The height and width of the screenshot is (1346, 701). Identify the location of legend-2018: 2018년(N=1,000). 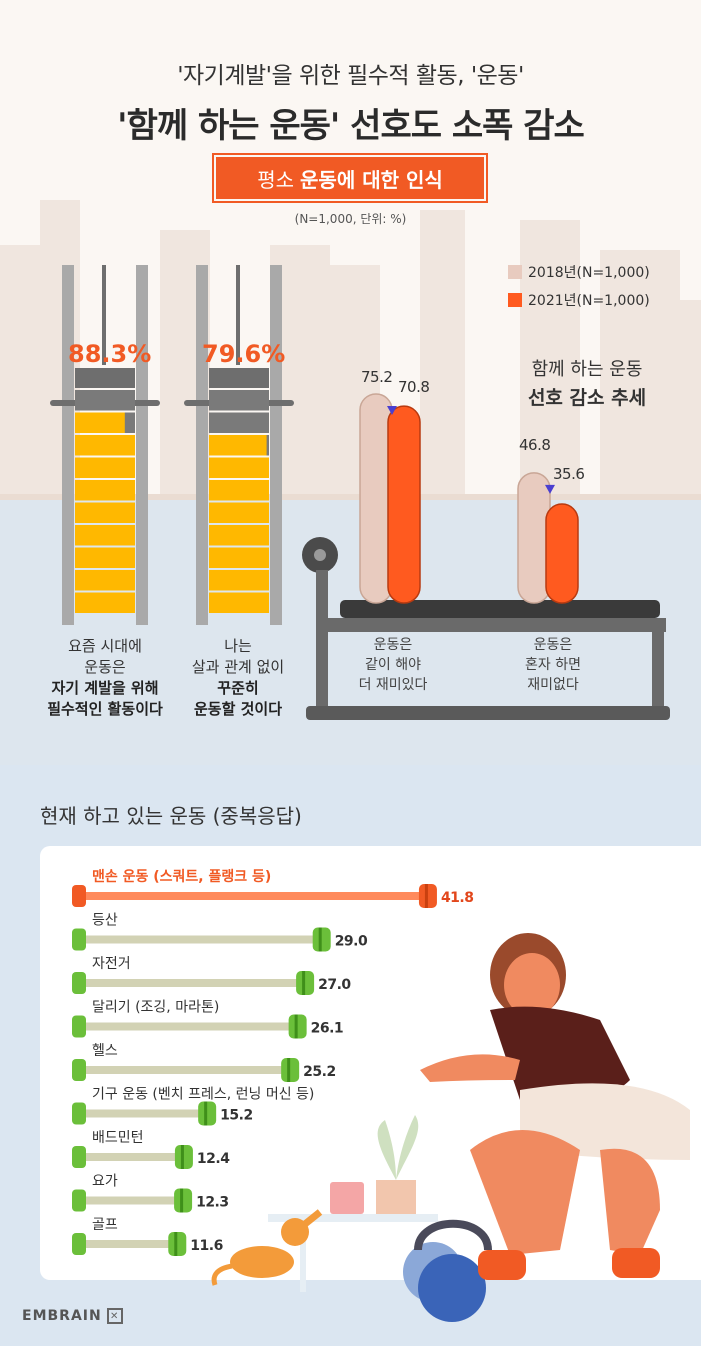
(579, 272).